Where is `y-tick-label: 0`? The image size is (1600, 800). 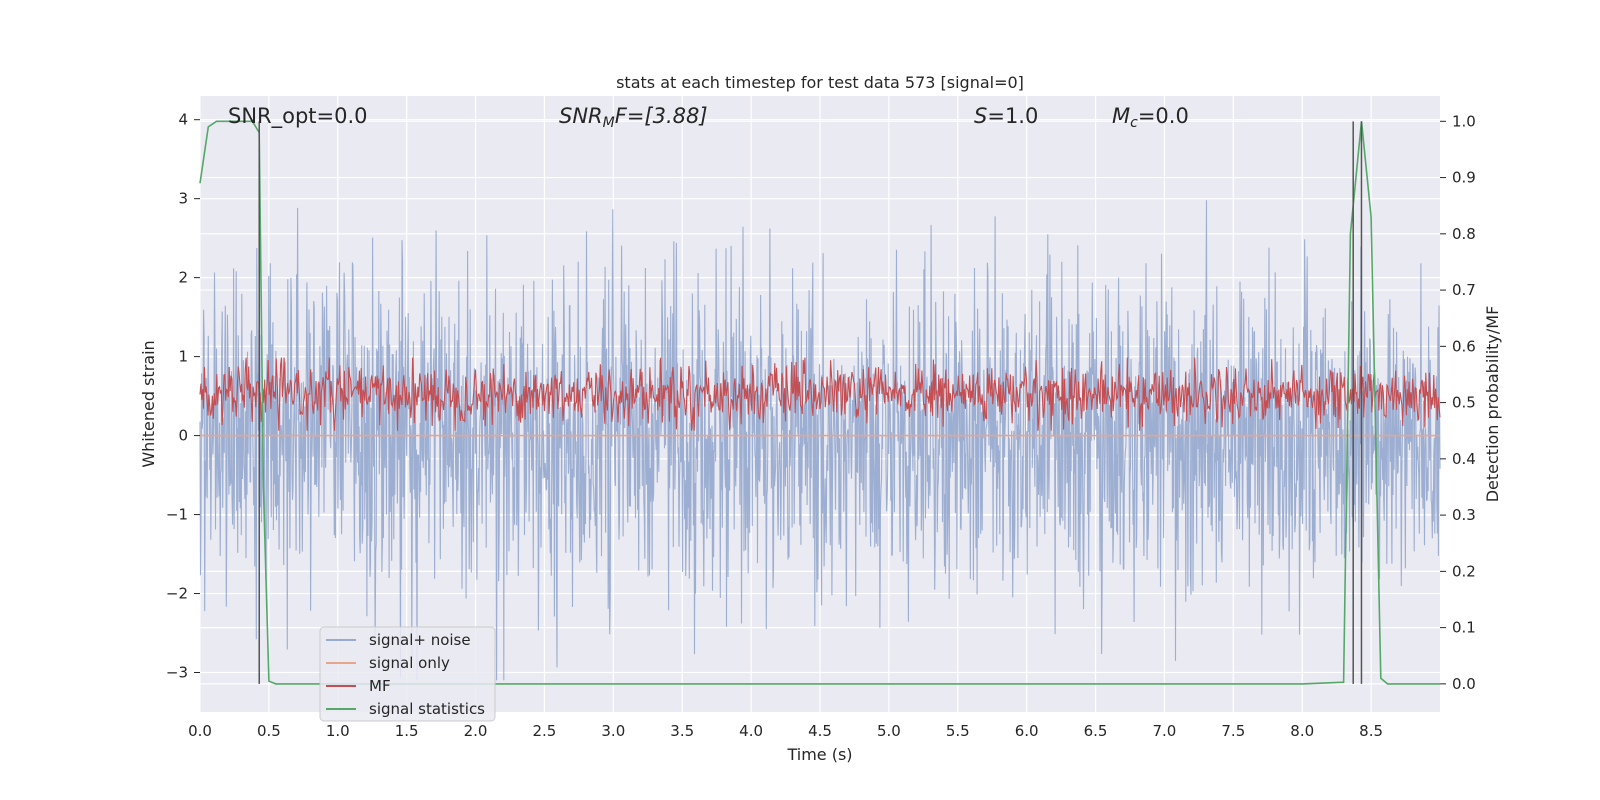 y-tick-label: 0 is located at coordinates (183, 436).